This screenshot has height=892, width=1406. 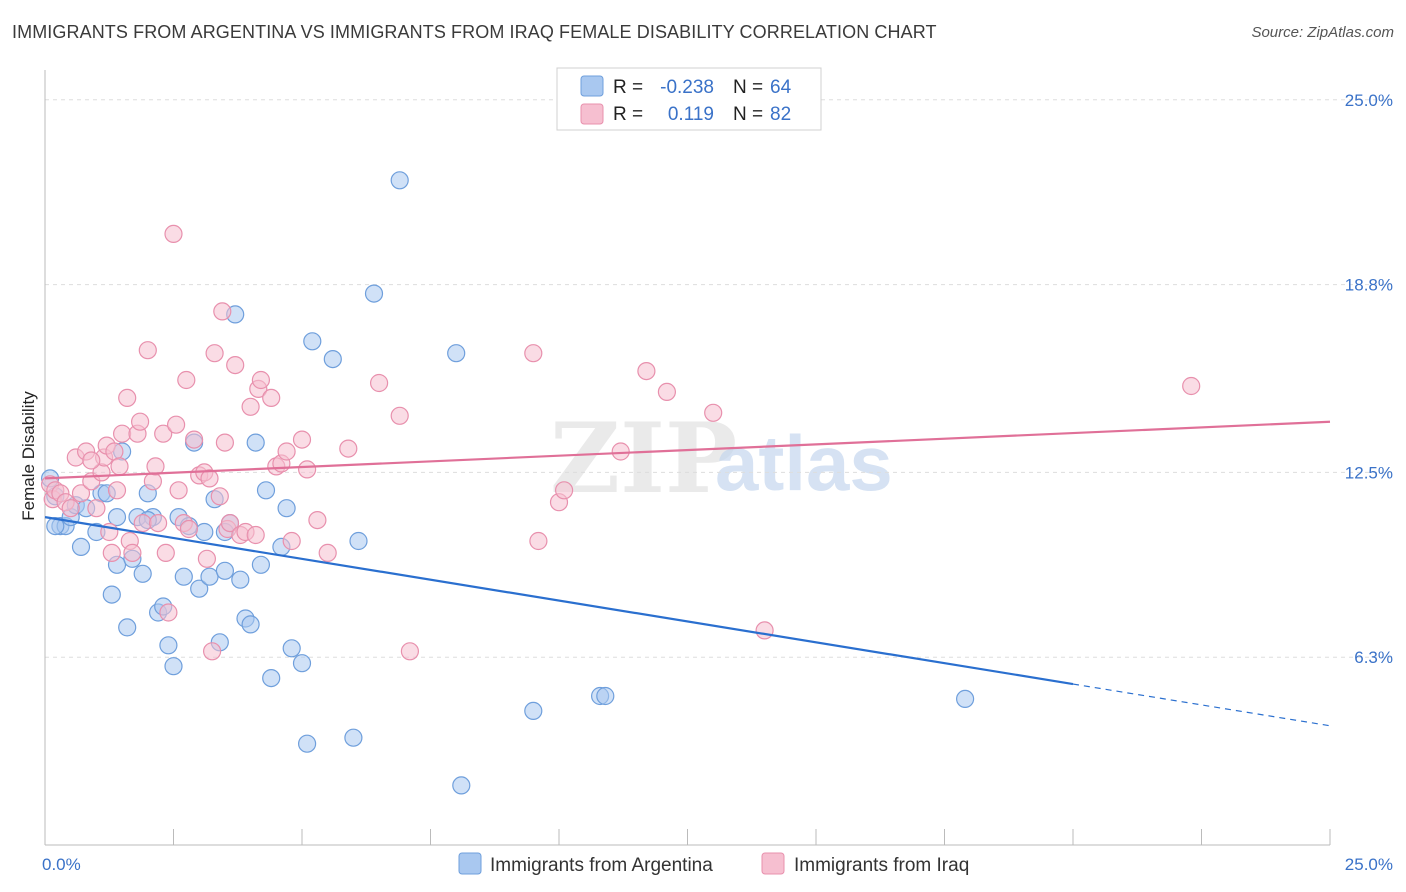 I want to click on legend-r-label-argentina: R =, so click(x=628, y=87).